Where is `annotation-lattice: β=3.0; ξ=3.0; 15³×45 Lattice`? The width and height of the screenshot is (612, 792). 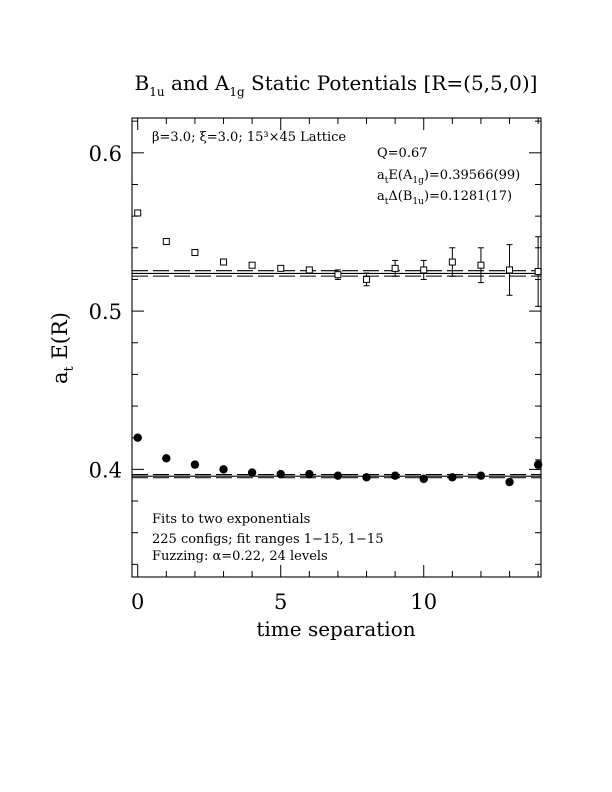 annotation-lattice: β=3.0; ξ=3.0; 15³×45 Lattice is located at coordinates (249, 137).